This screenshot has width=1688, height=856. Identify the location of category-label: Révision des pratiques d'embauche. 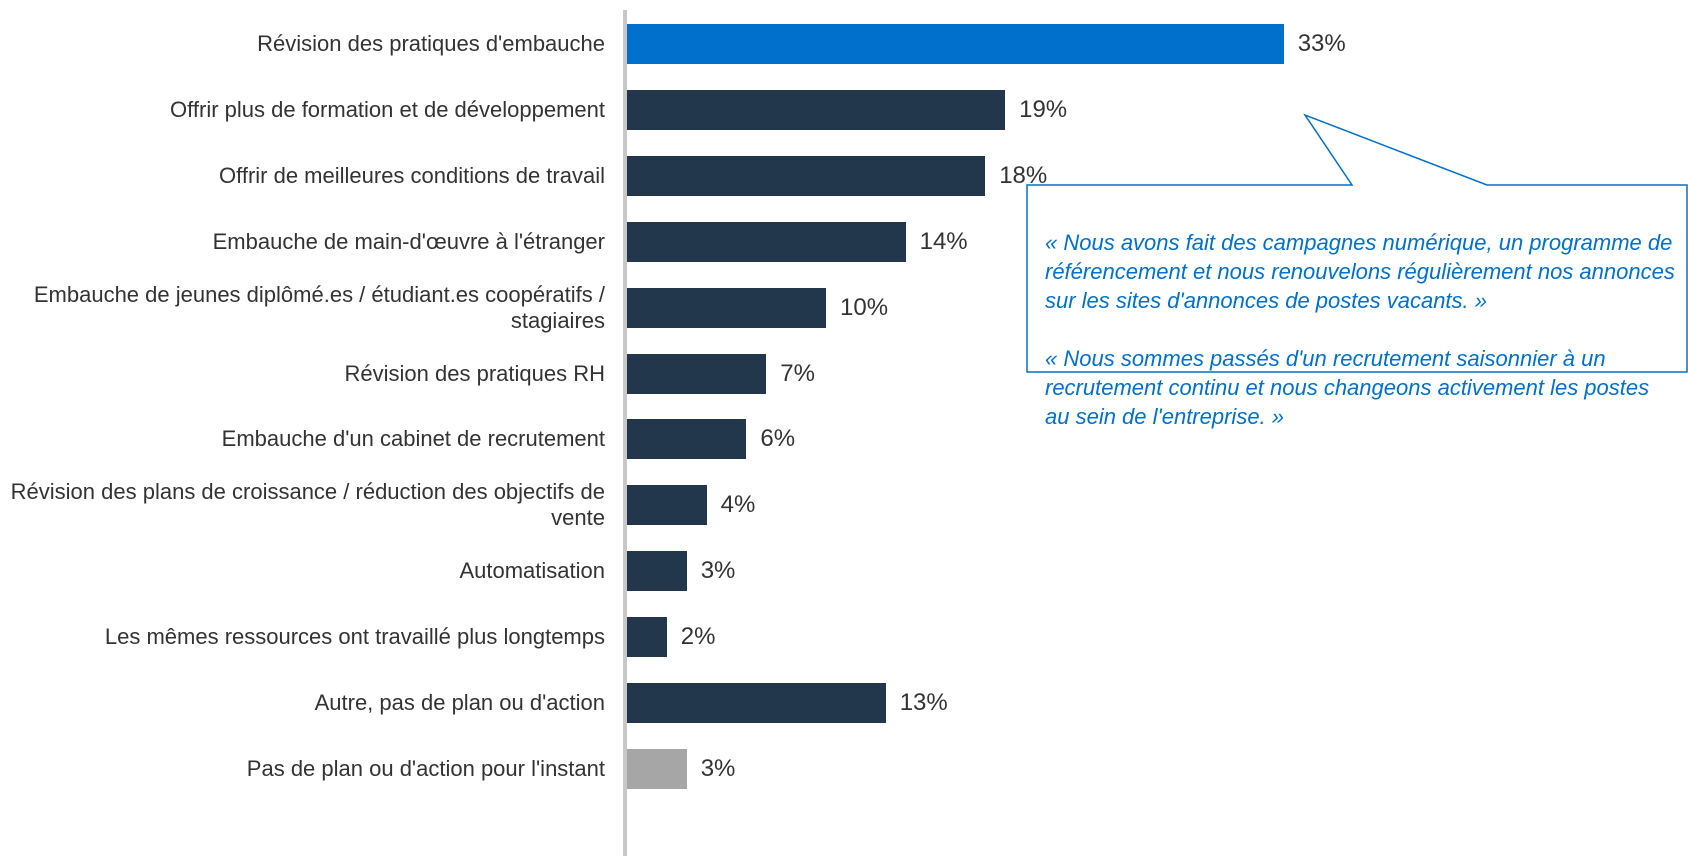
(431, 43).